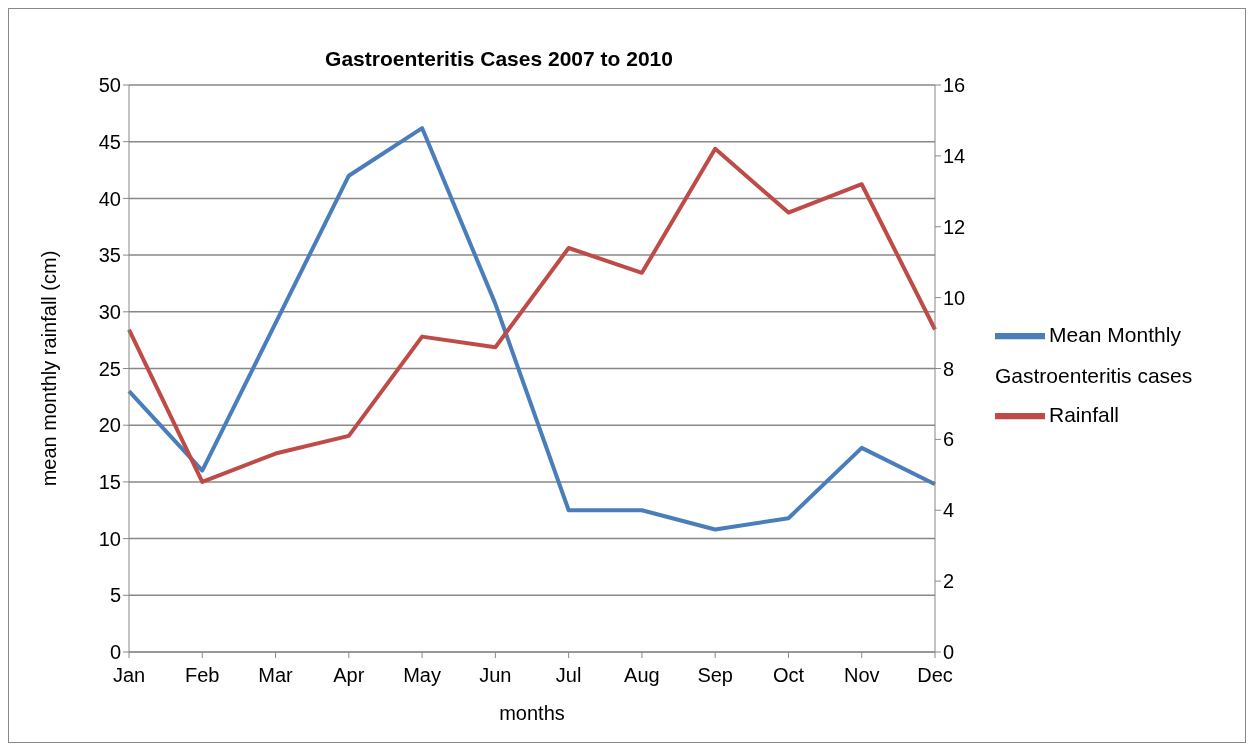 This screenshot has height=751, width=1254. I want to click on y-tick-label: 45, so click(109, 141).